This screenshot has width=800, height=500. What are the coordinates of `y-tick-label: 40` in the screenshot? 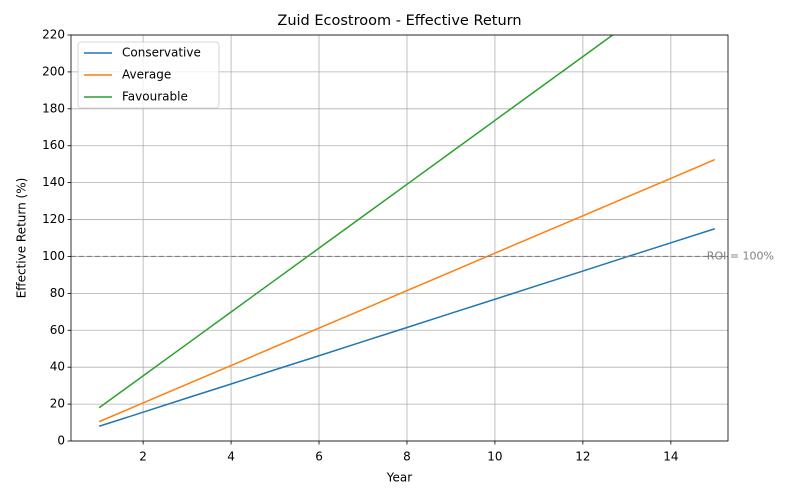 It's located at (57, 367).